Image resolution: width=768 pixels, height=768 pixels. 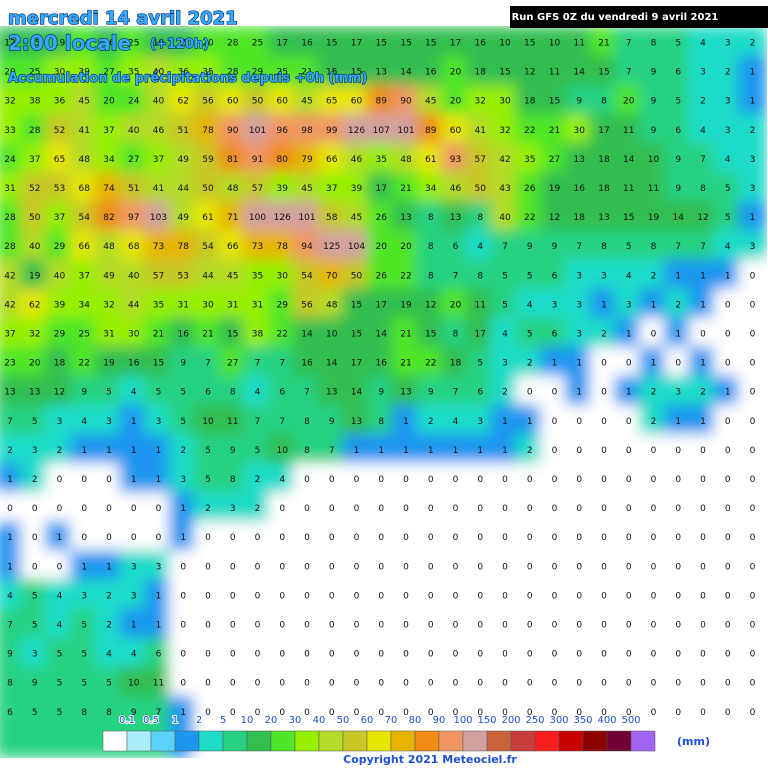 I want to click on cell-value: 10, so click(x=208, y=422).